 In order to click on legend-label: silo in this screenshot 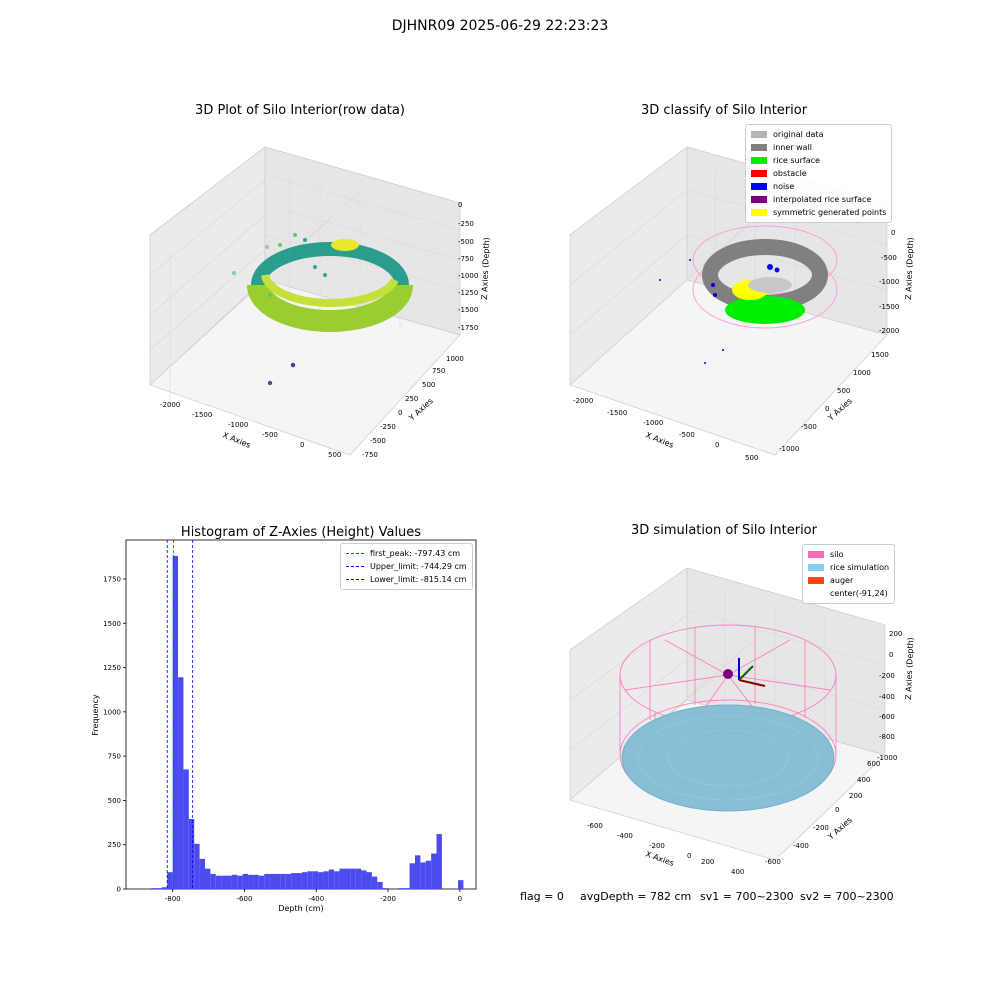, I will do `click(837, 554)`.